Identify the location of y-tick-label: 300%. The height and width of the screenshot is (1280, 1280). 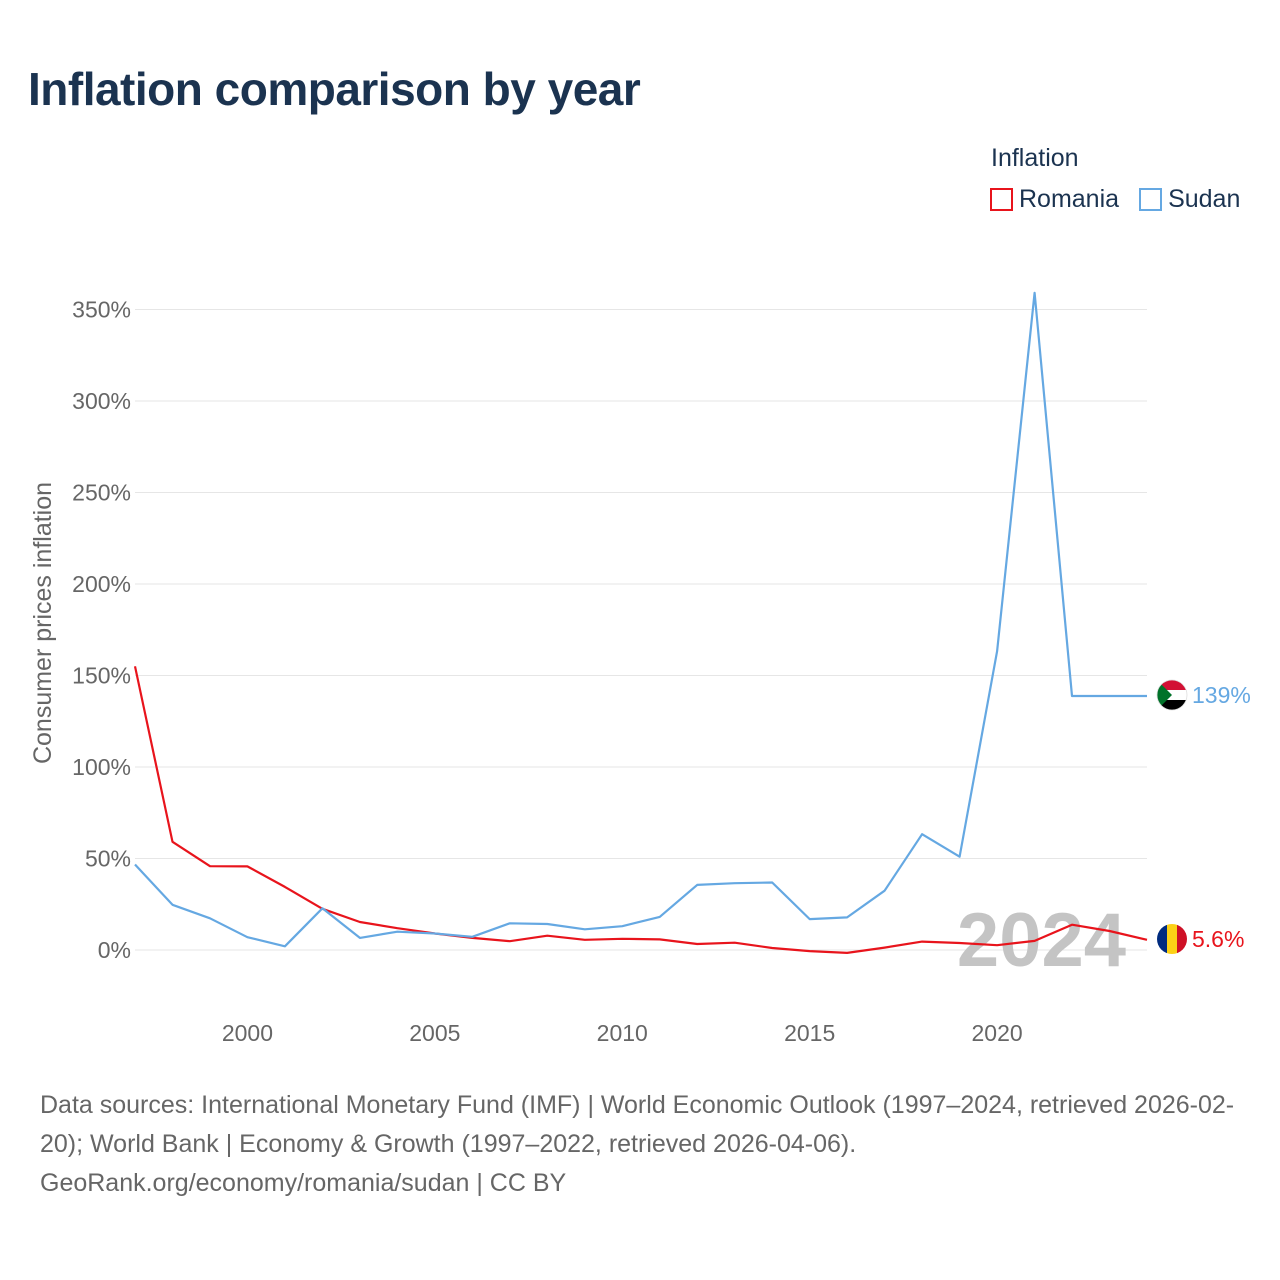
(101, 401).